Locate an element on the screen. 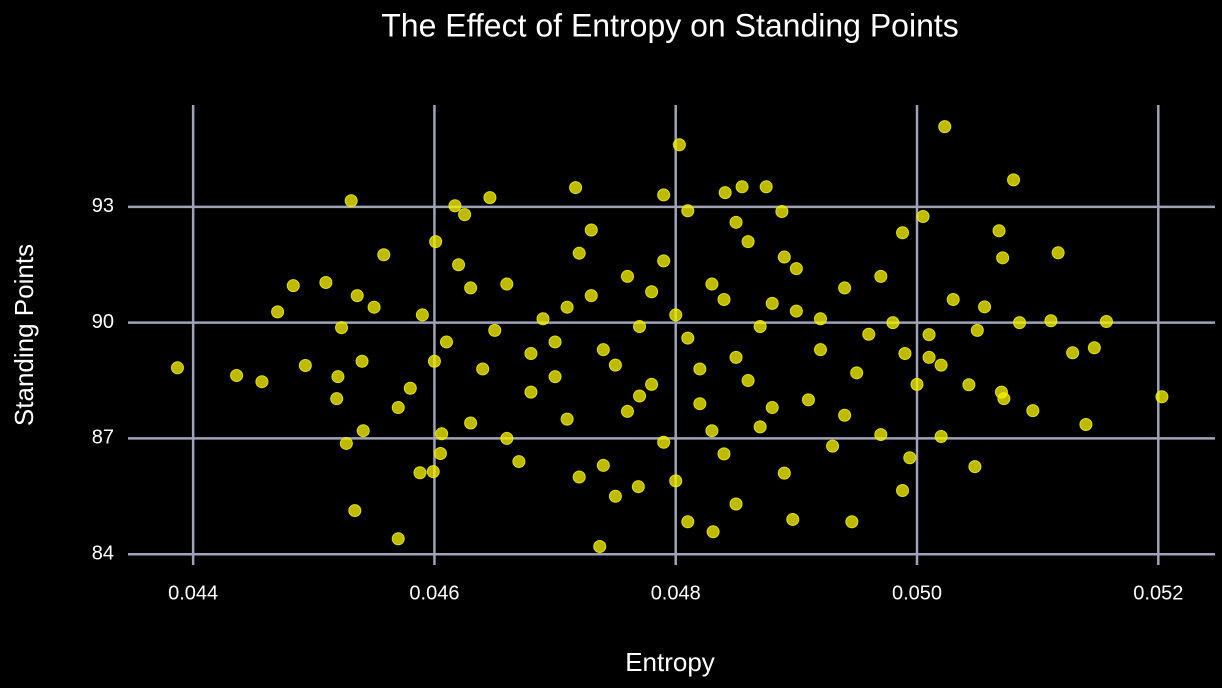 This screenshot has width=1222, height=688. x-axis-title: Entropy is located at coordinates (670, 662).